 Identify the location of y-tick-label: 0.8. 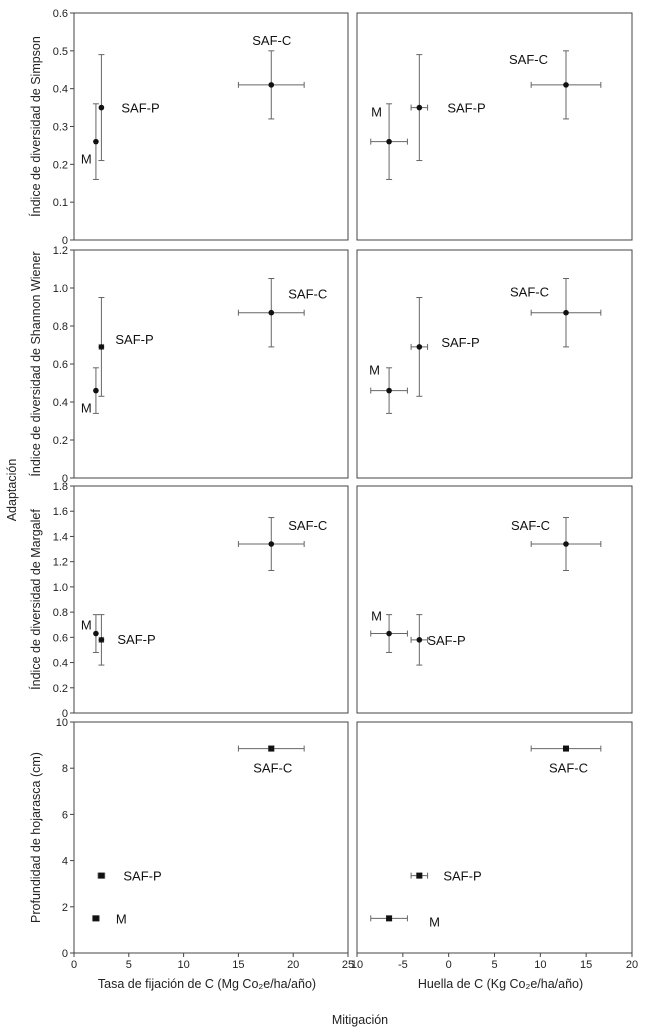
(60, 327).